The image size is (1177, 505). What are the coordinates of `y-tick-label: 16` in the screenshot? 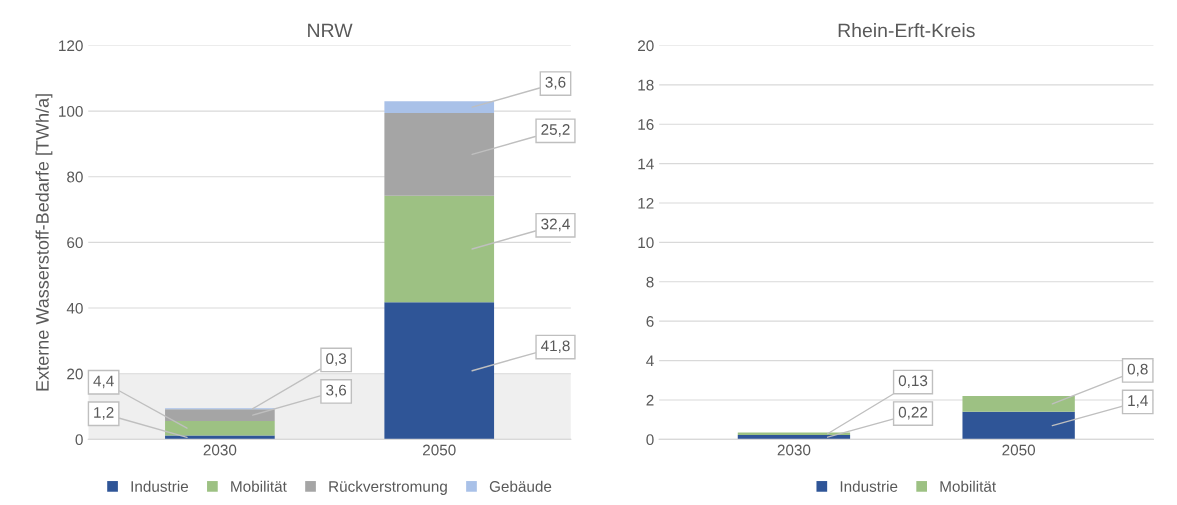 It's located at (646, 124).